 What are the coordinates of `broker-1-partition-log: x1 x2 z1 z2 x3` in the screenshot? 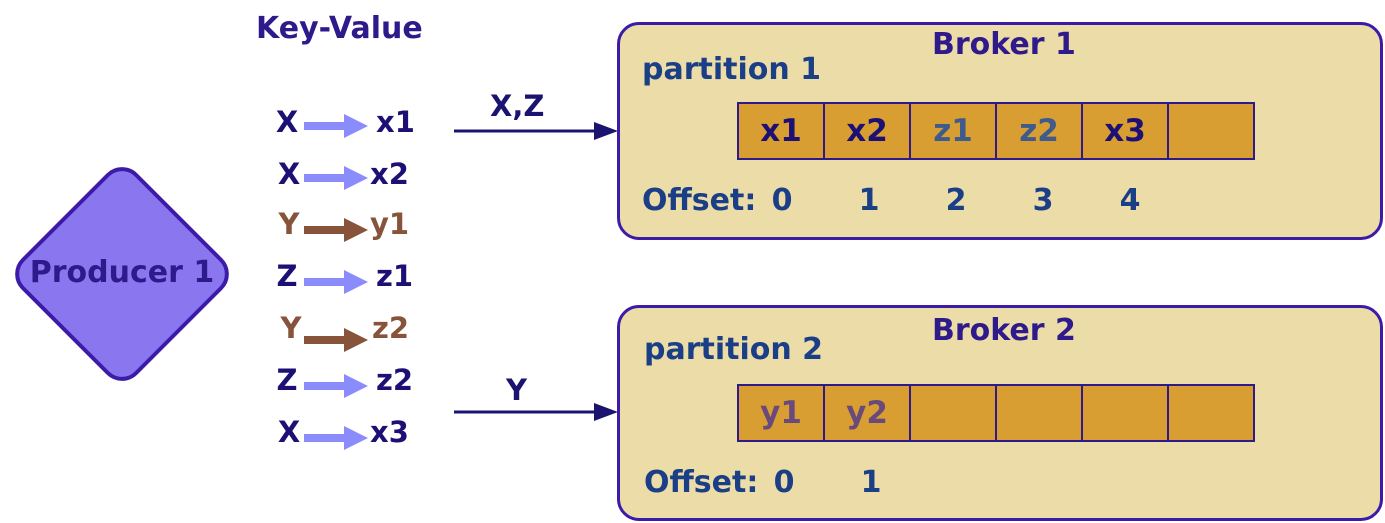 It's located at (996, 131).